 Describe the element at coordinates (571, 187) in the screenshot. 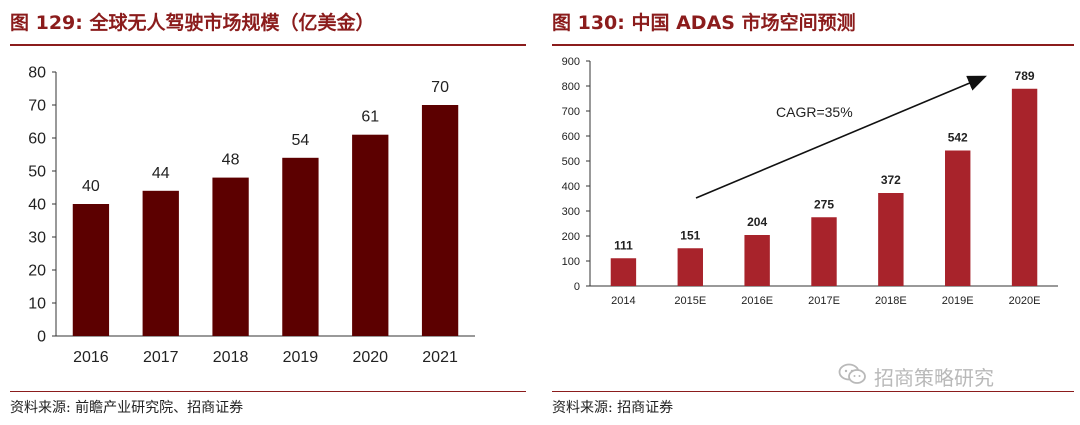

I see `y-tick-label: 400` at that location.